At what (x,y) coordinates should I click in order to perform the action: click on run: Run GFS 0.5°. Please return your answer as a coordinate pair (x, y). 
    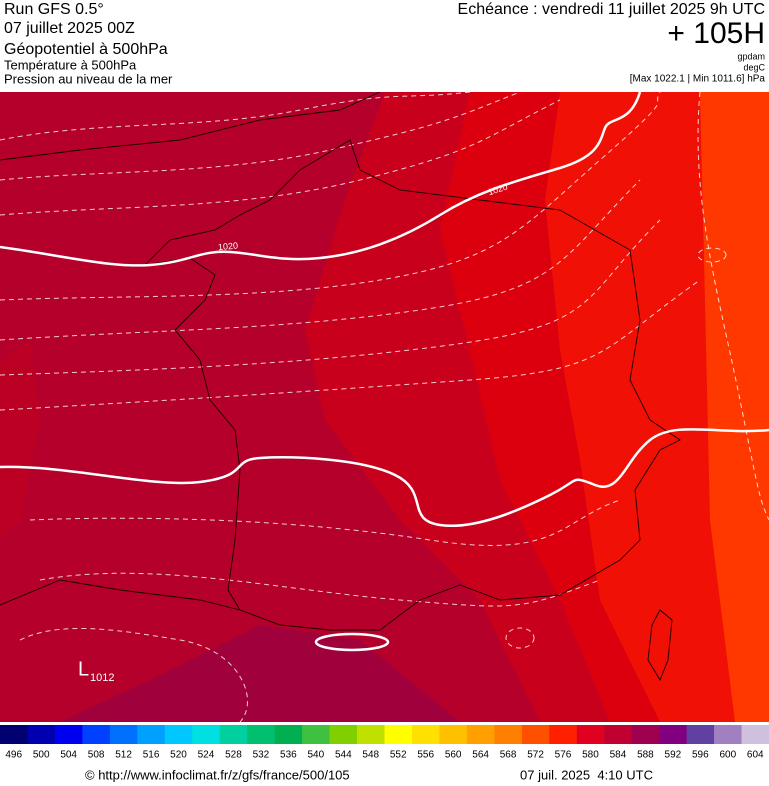
    Looking at the image, I should click on (54, 9).